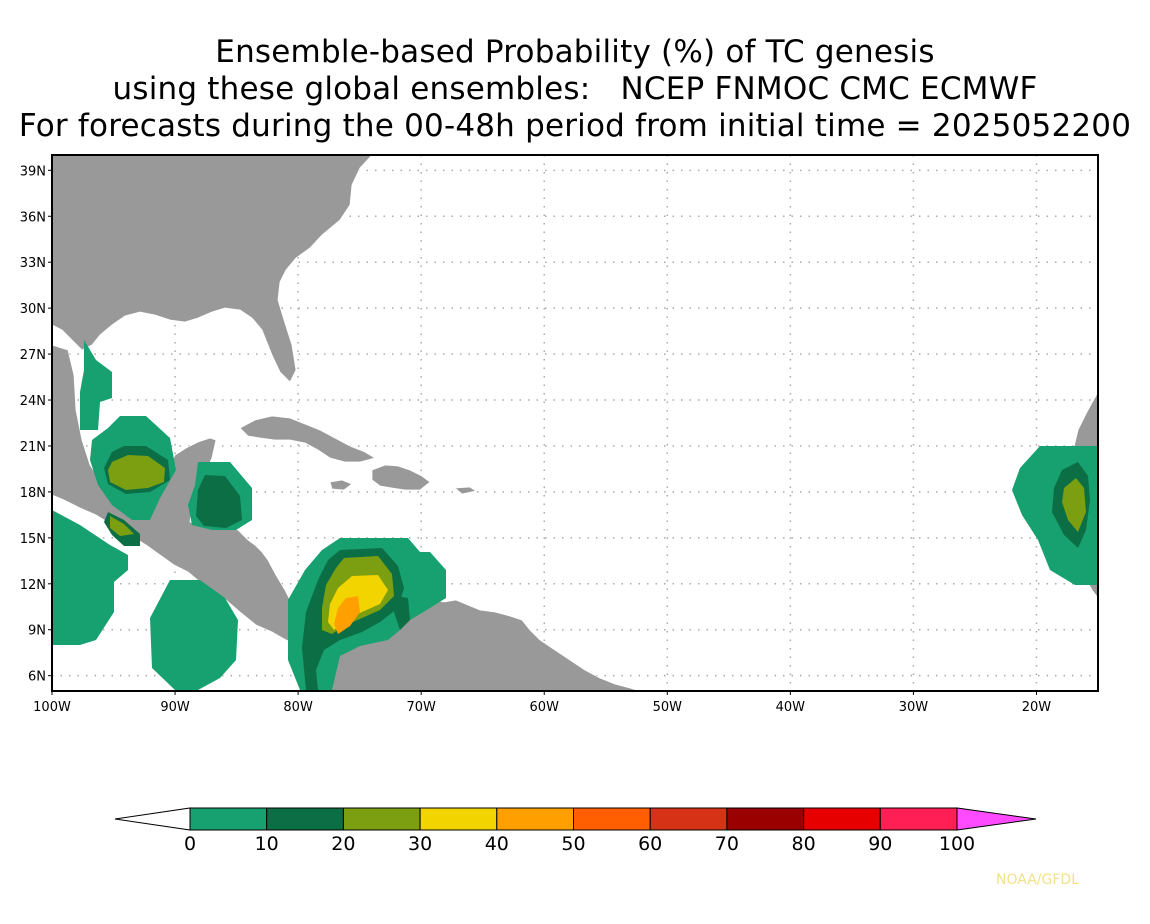 The height and width of the screenshot is (924, 1150). Describe the element at coordinates (545, 707) in the screenshot. I see `lon-label: 60W` at that location.